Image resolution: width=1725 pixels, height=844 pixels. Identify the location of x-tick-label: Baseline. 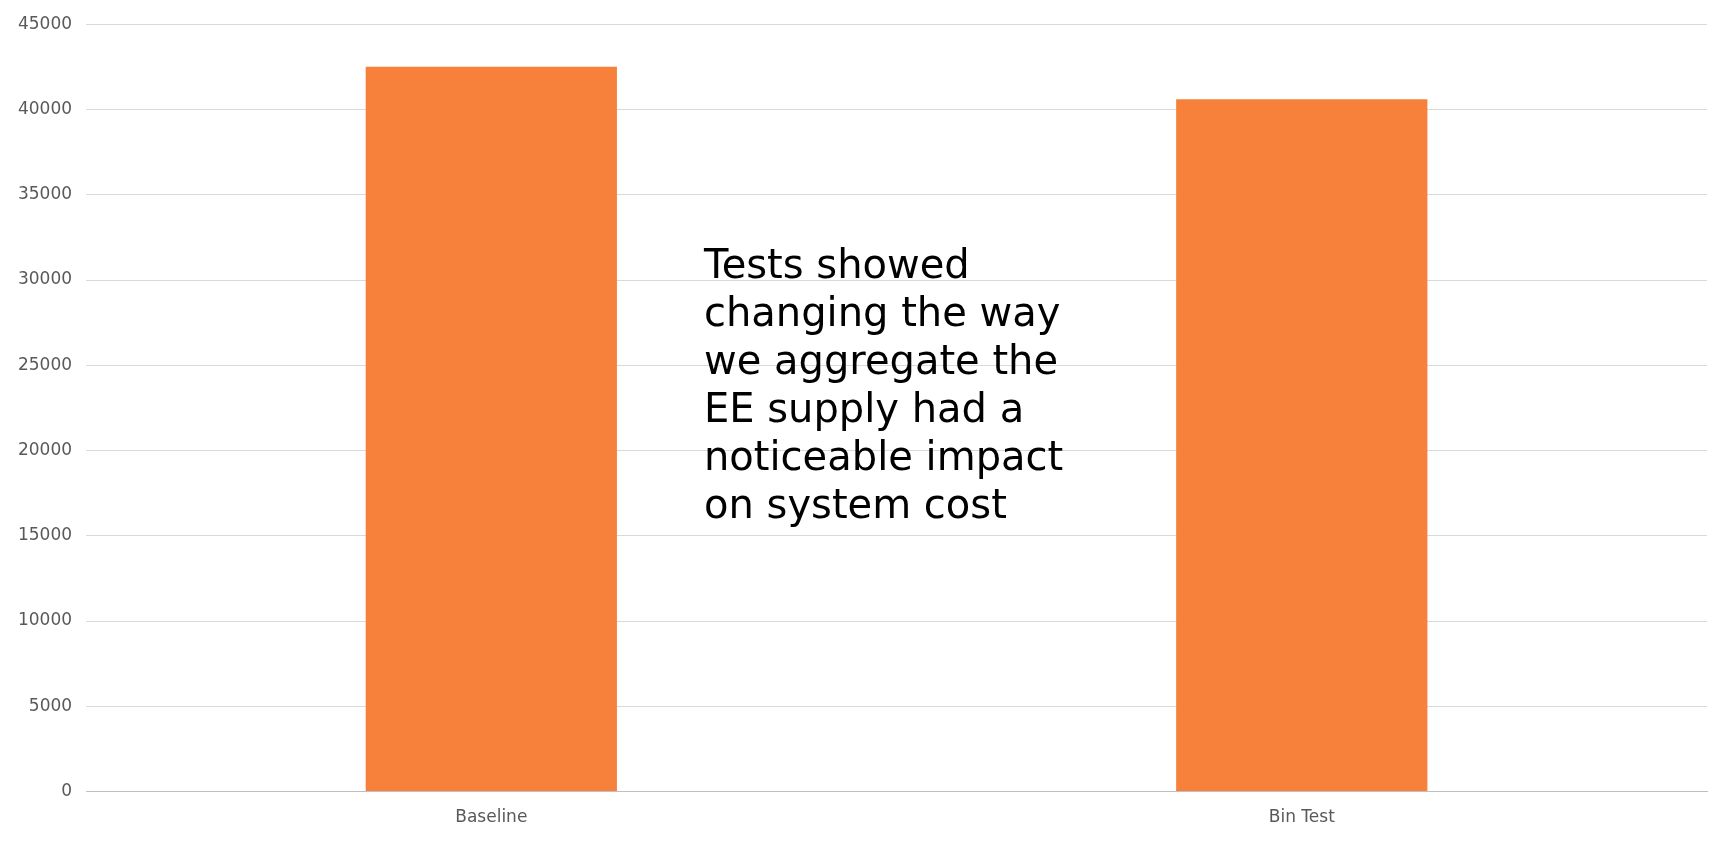
(491, 816).